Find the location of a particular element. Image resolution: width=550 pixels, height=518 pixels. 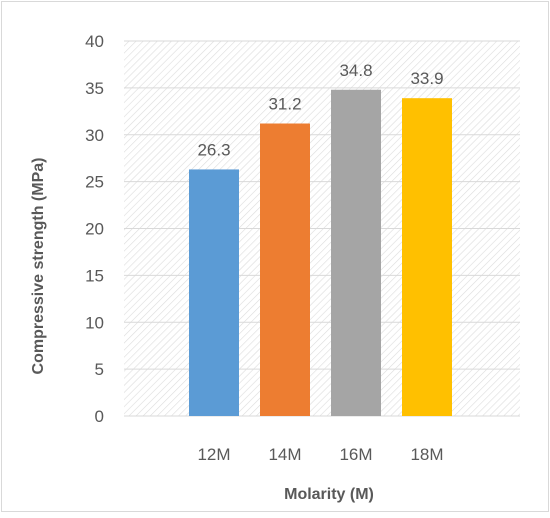

bar-14m is located at coordinates (285, 269).